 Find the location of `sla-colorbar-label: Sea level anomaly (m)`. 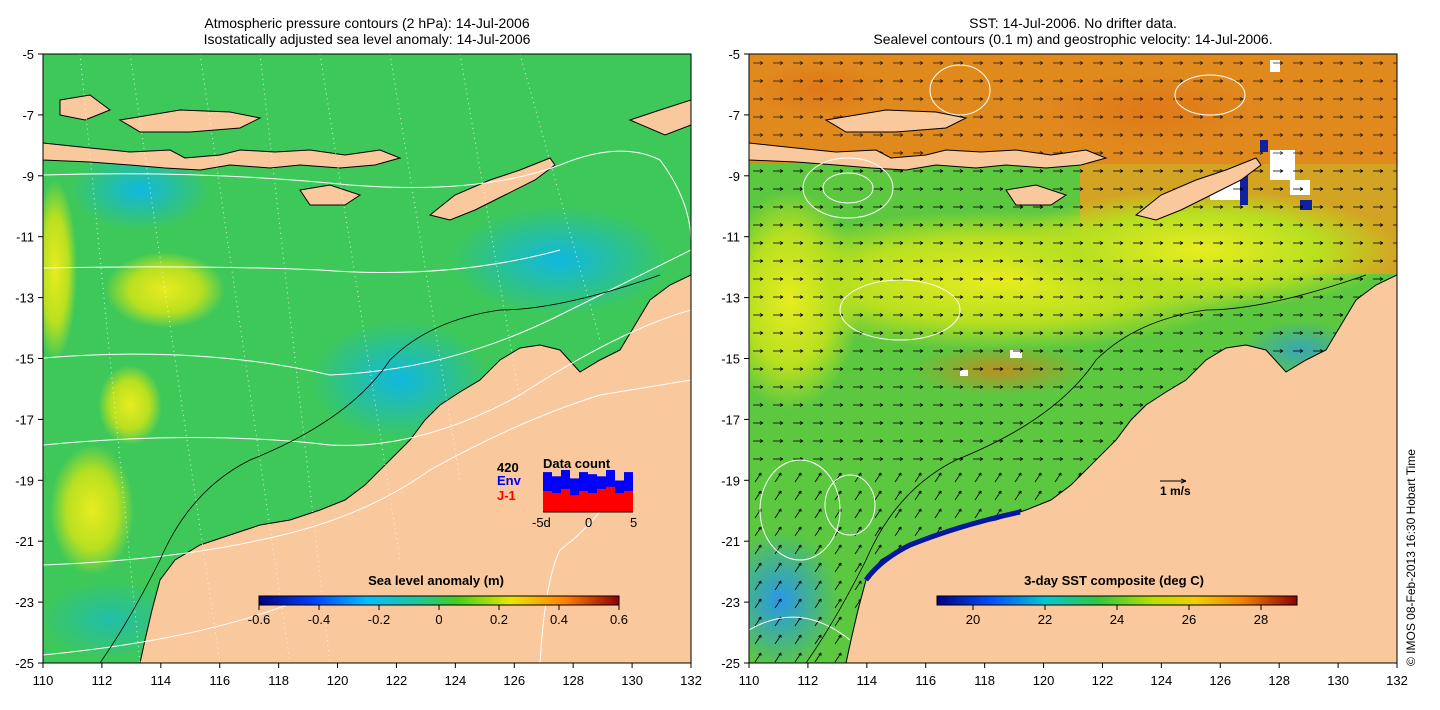

sla-colorbar-label: Sea level anomaly (m) is located at coordinates (436, 580).